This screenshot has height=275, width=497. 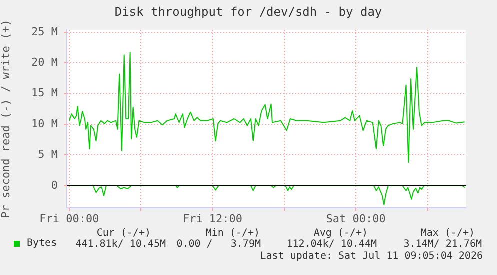 What do you see at coordinates (45, 31) in the screenshot?
I see `y-tick-label: 25 M` at bounding box center [45, 31].